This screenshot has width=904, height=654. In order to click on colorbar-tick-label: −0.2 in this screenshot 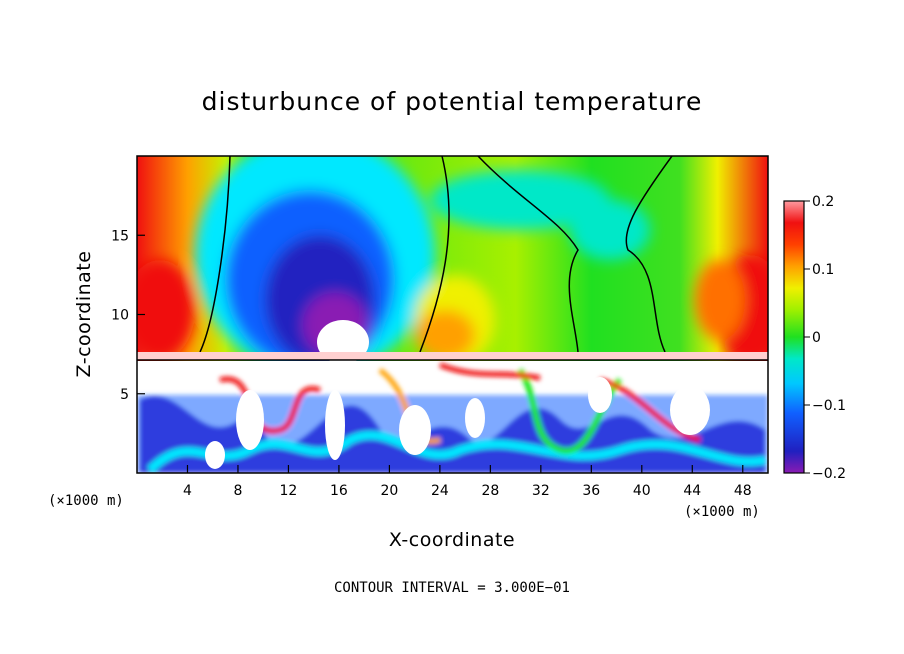, I will do `click(829, 474)`.